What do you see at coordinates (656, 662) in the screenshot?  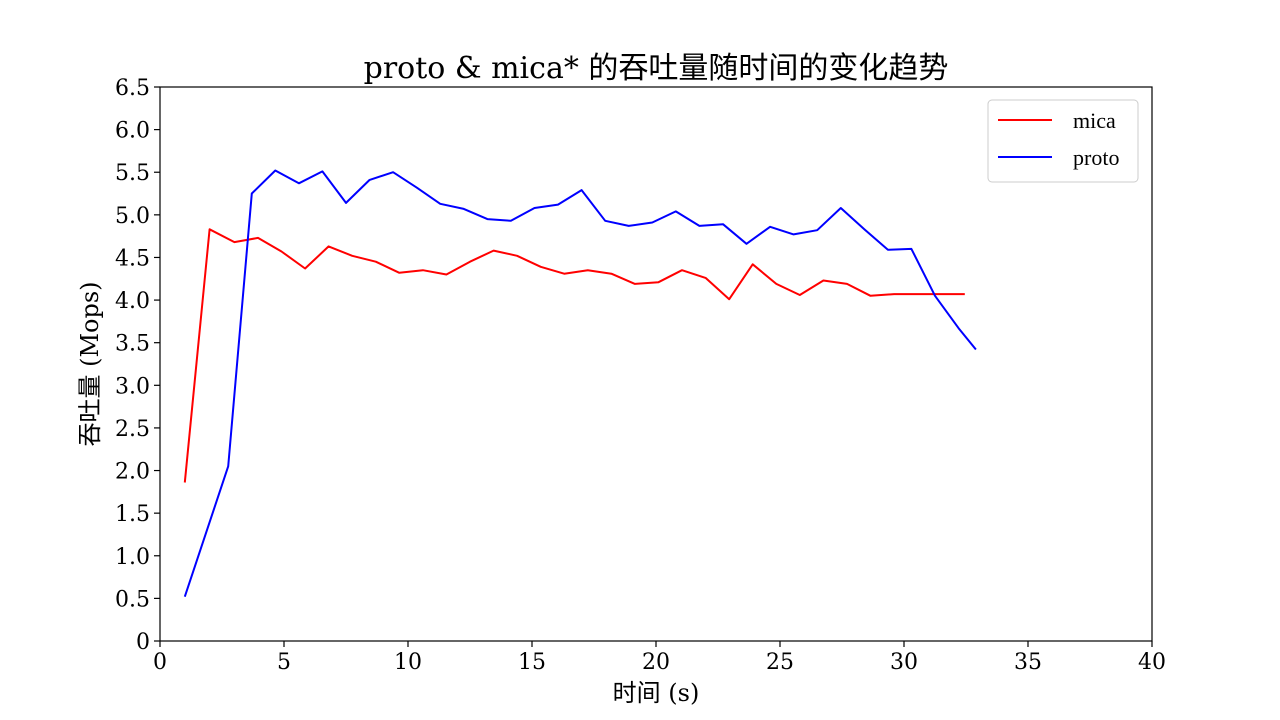 I see `x-tick-label: 20` at bounding box center [656, 662].